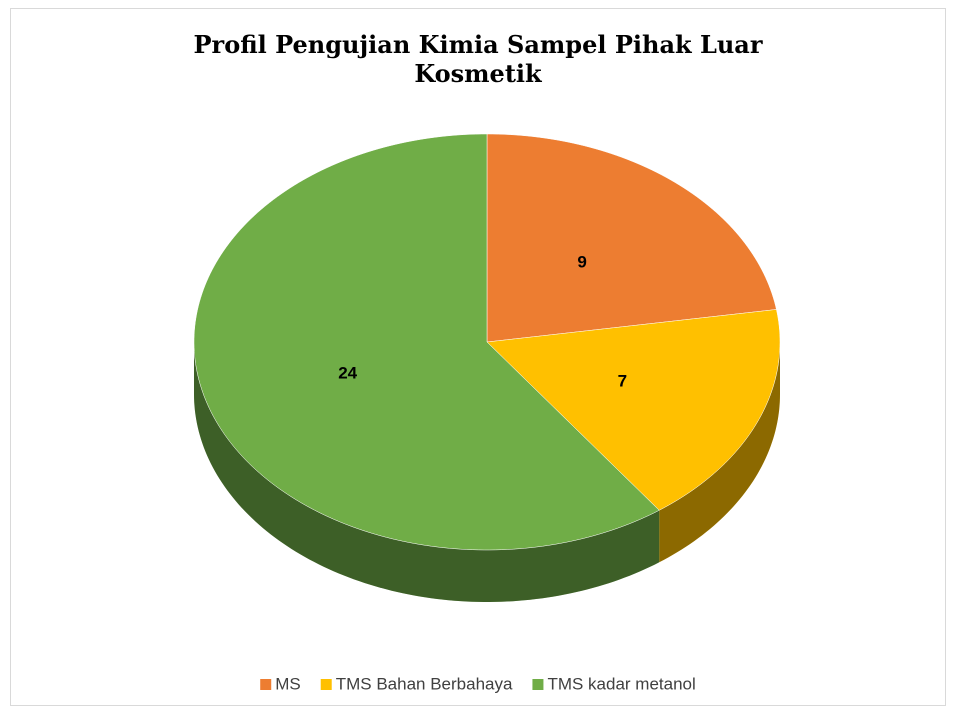 The image size is (956, 714). I want to click on data-label: 7, so click(622, 380).